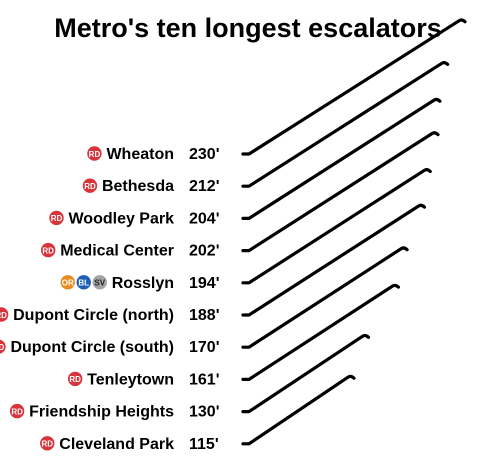  I want to click on value-label: 230', so click(204, 154).